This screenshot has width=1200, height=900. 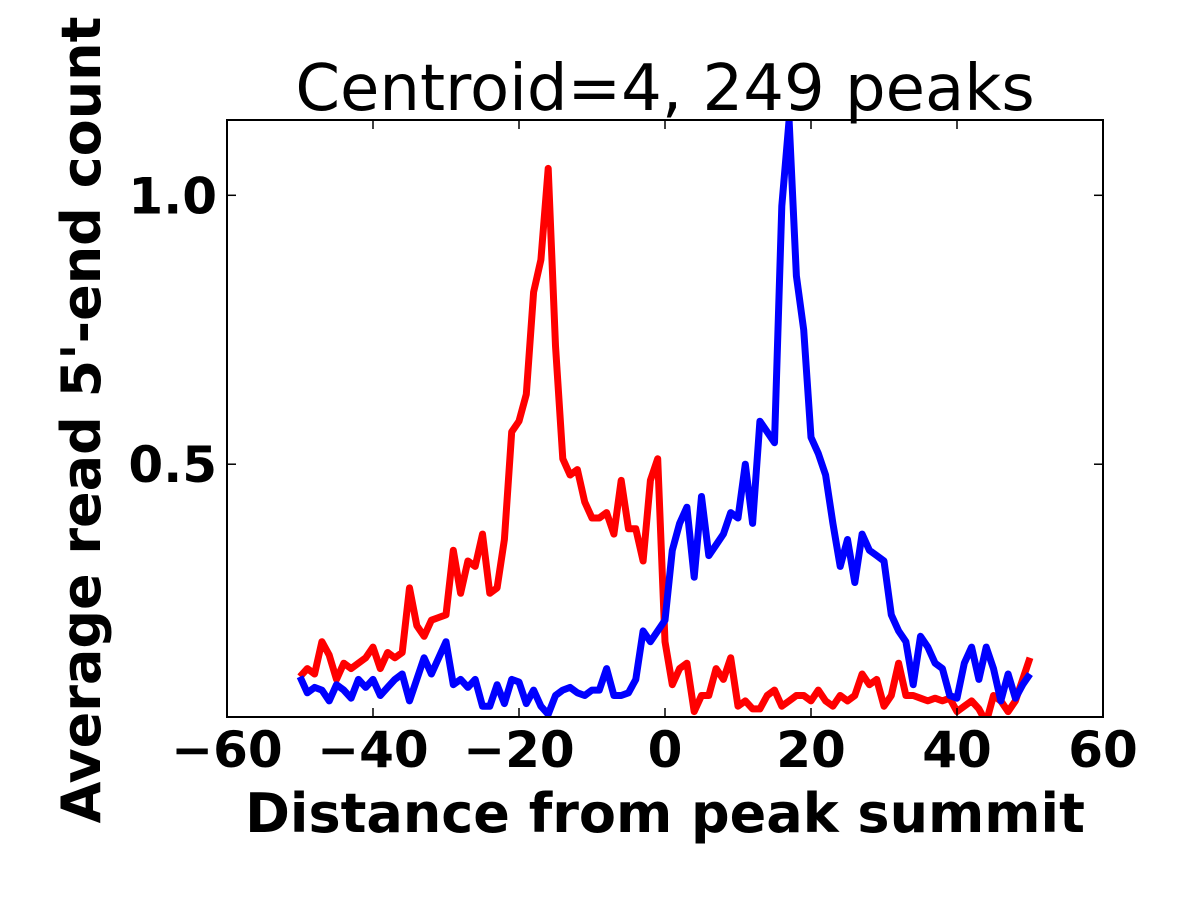 I want to click on x-tick-label: −20, so click(x=518, y=750).